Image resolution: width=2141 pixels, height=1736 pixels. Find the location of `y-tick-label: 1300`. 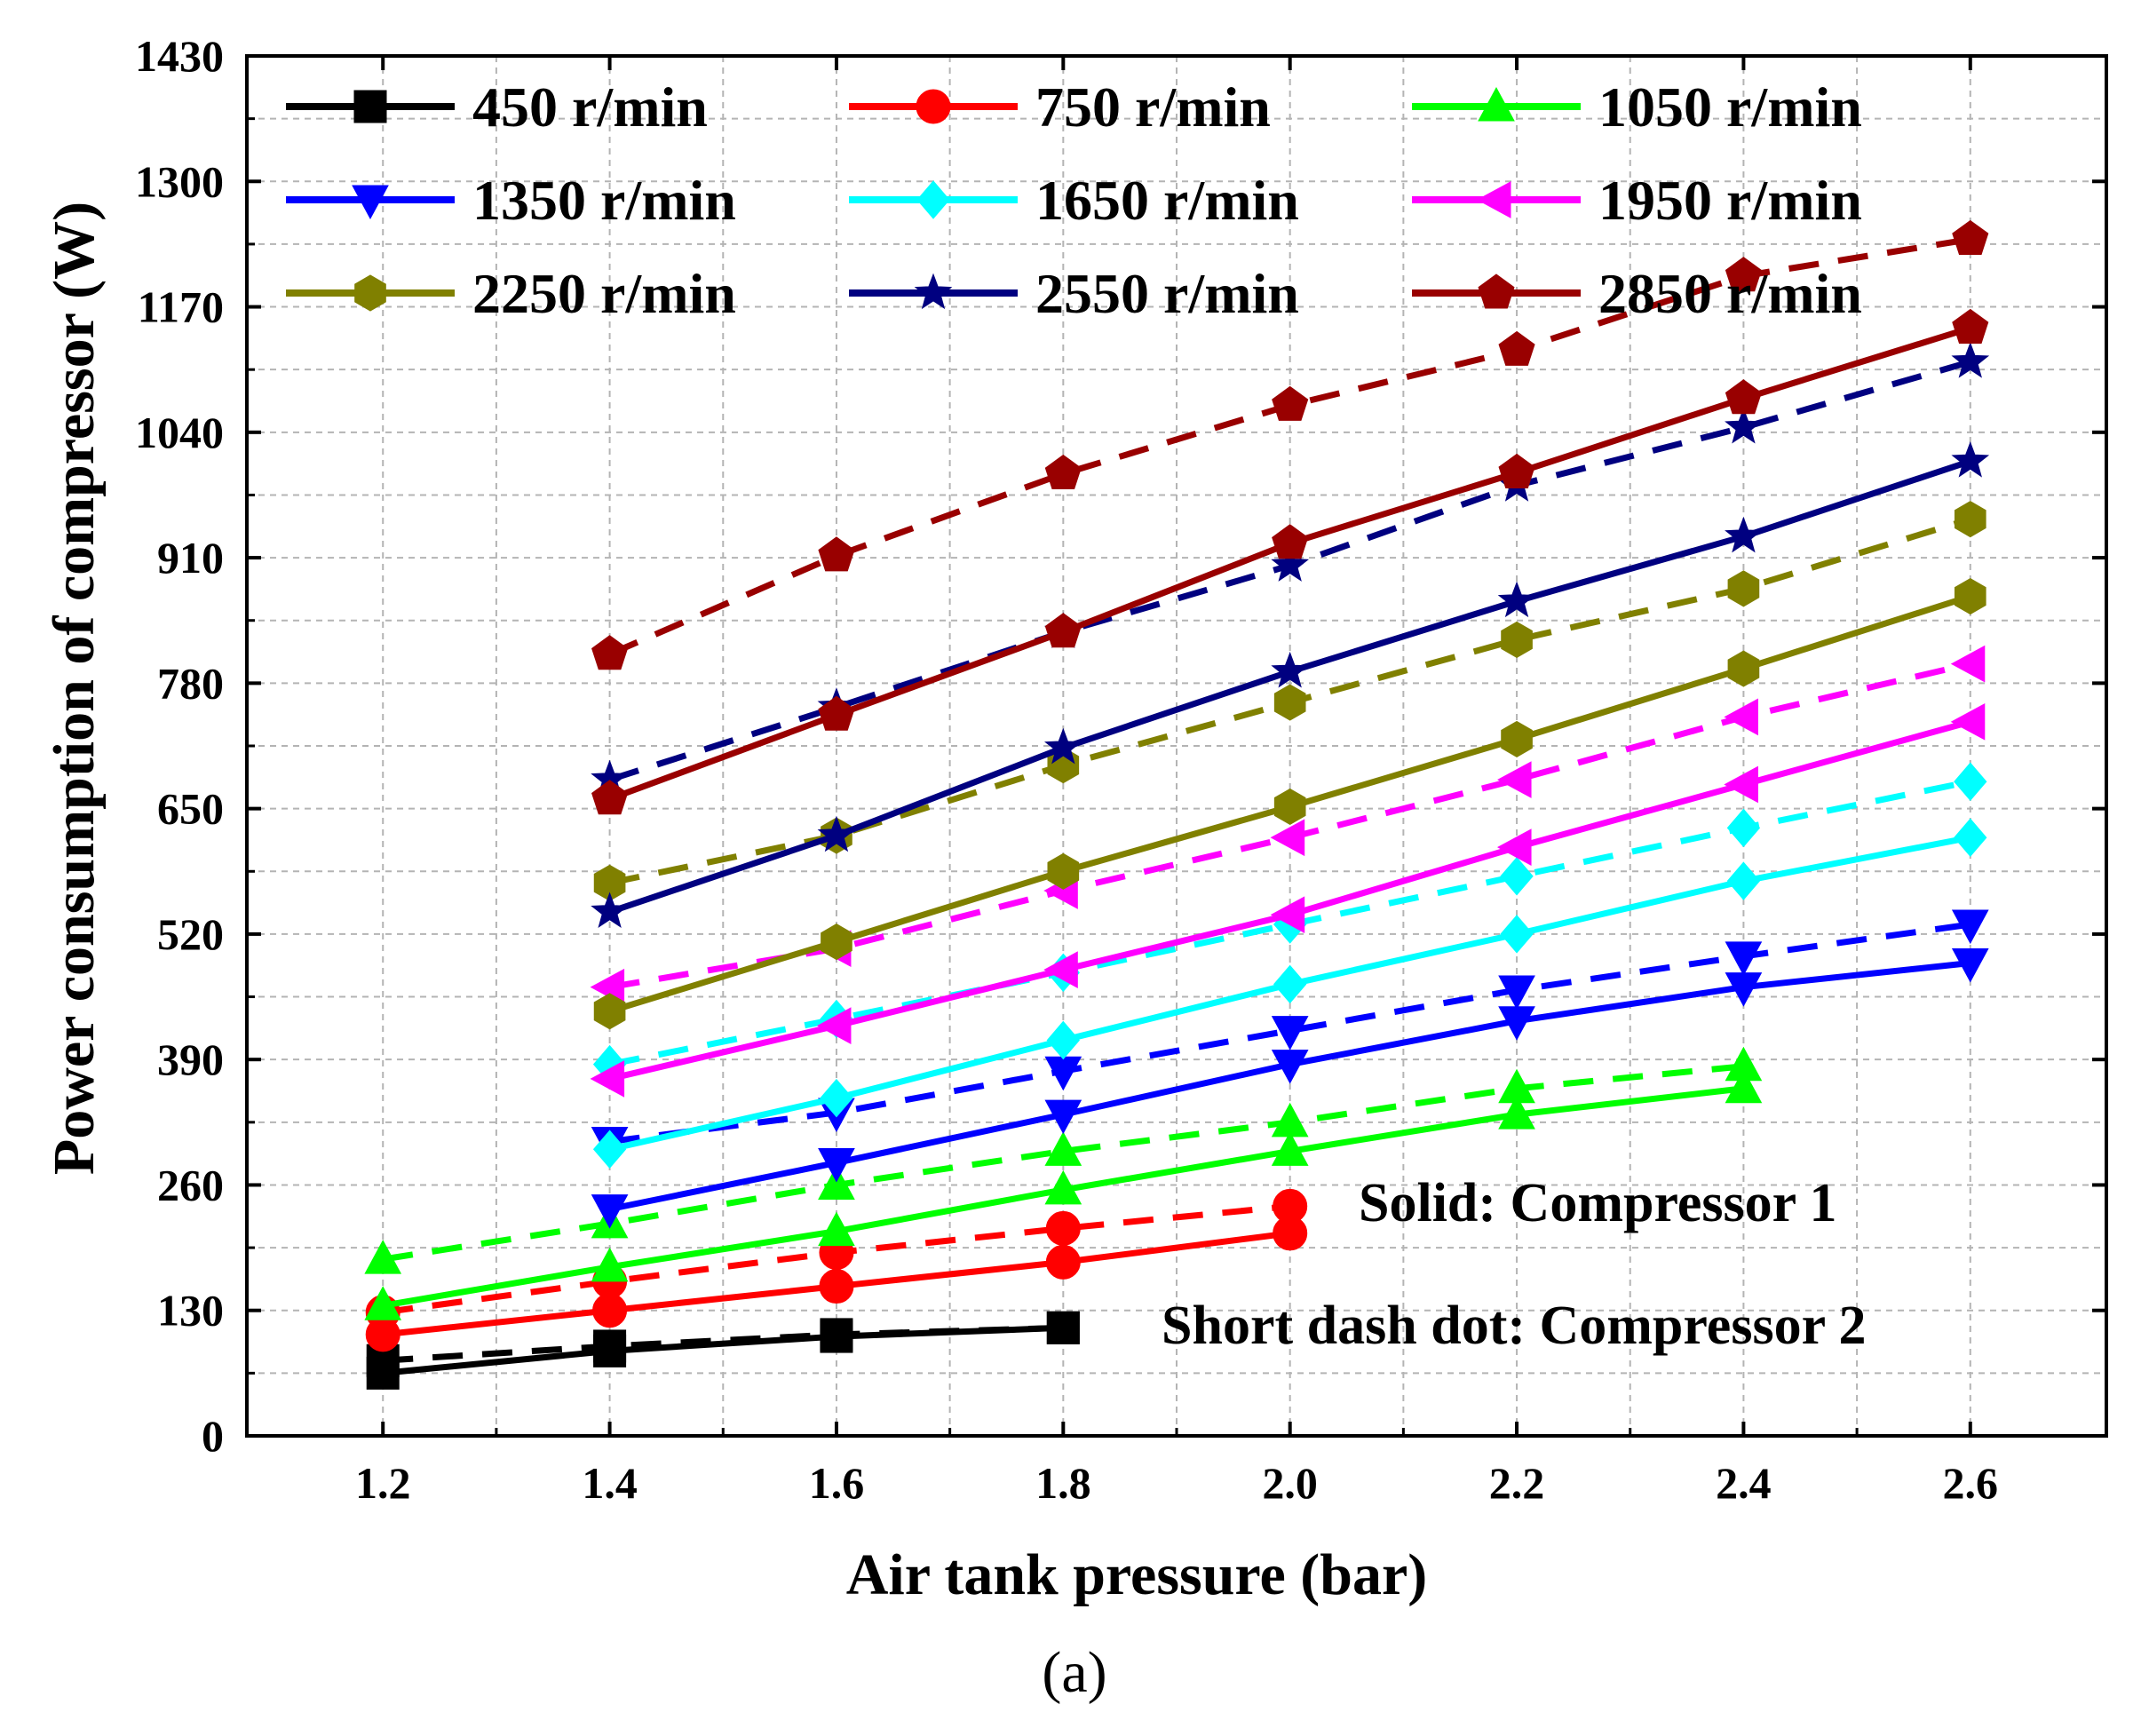

y-tick-label: 1300 is located at coordinates (179, 181).